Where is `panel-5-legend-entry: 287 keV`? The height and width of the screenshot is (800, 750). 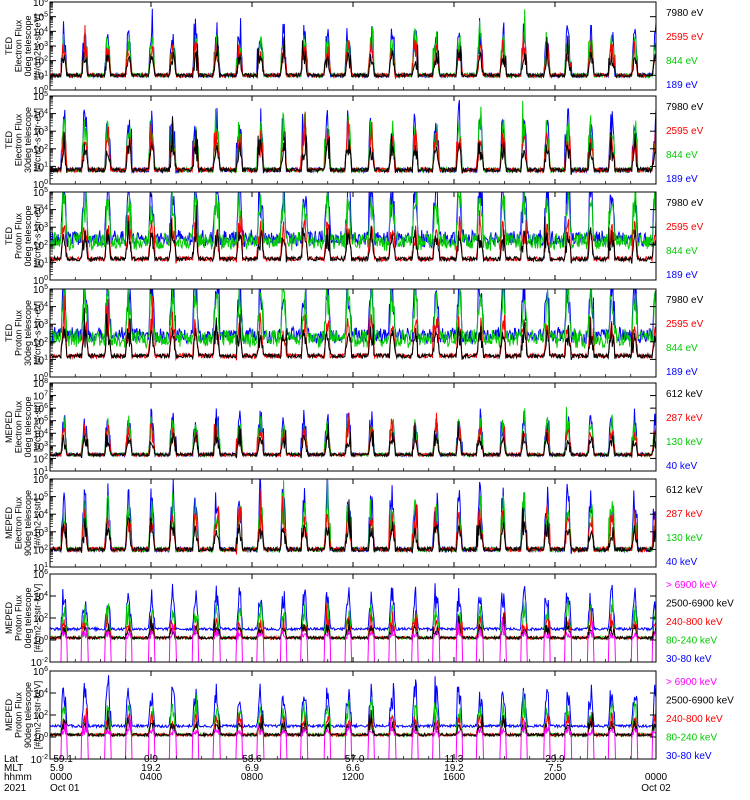
panel-5-legend-entry: 287 keV is located at coordinates (684, 418).